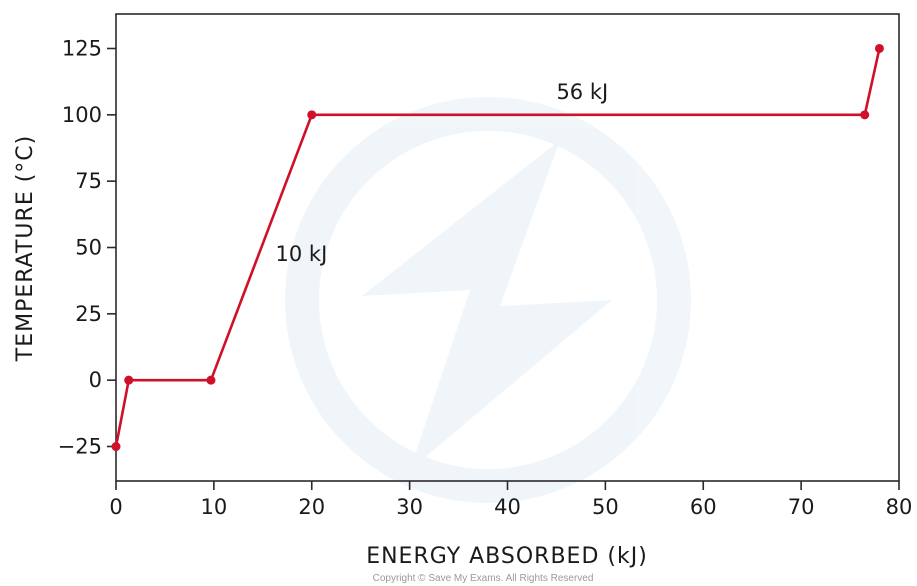  What do you see at coordinates (703, 507) in the screenshot?
I see `x-tick-label: 60` at bounding box center [703, 507].